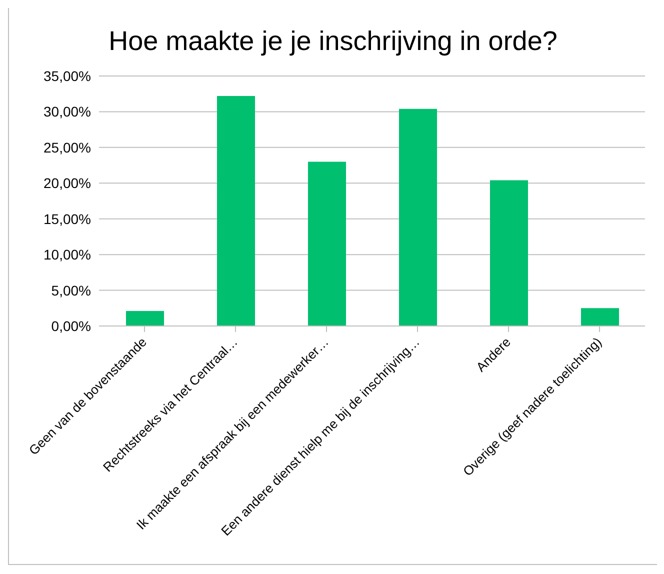 The image size is (664, 574). I want to click on y-tick-label: 30,00%, so click(67, 112).